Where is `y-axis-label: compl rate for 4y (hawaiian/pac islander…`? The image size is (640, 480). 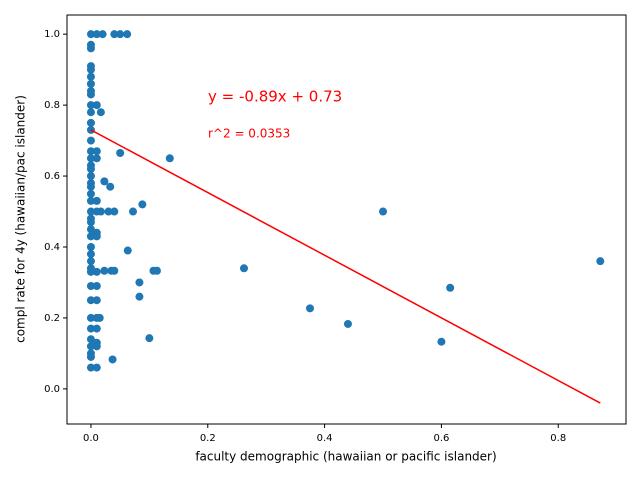 y-axis-label: compl rate for 4y (hawaiian/pac islander… is located at coordinates (21, 219).